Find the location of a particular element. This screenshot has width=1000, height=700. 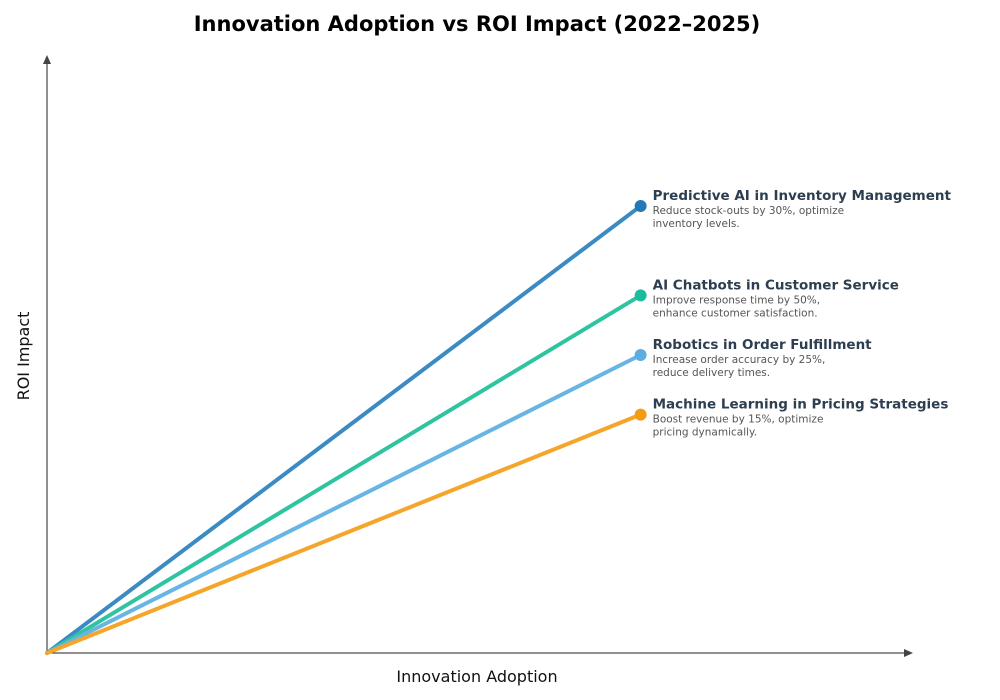

series-label: Predictive AI in Inventory Management is located at coordinates (802, 196).